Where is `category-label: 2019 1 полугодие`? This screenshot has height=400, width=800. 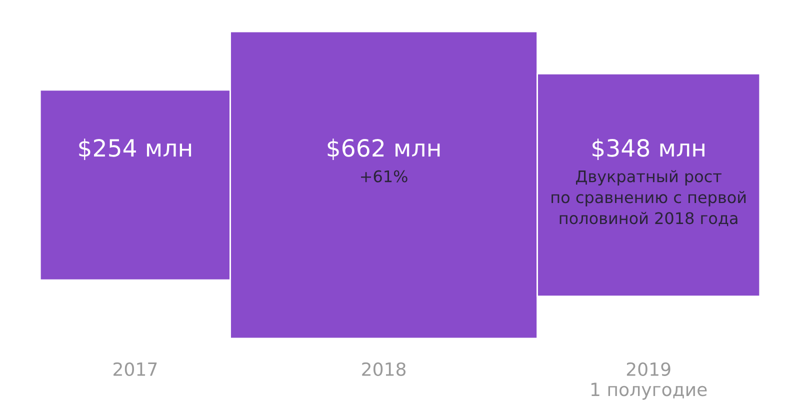
category-label: 2019 1 полугодие is located at coordinates (649, 381).